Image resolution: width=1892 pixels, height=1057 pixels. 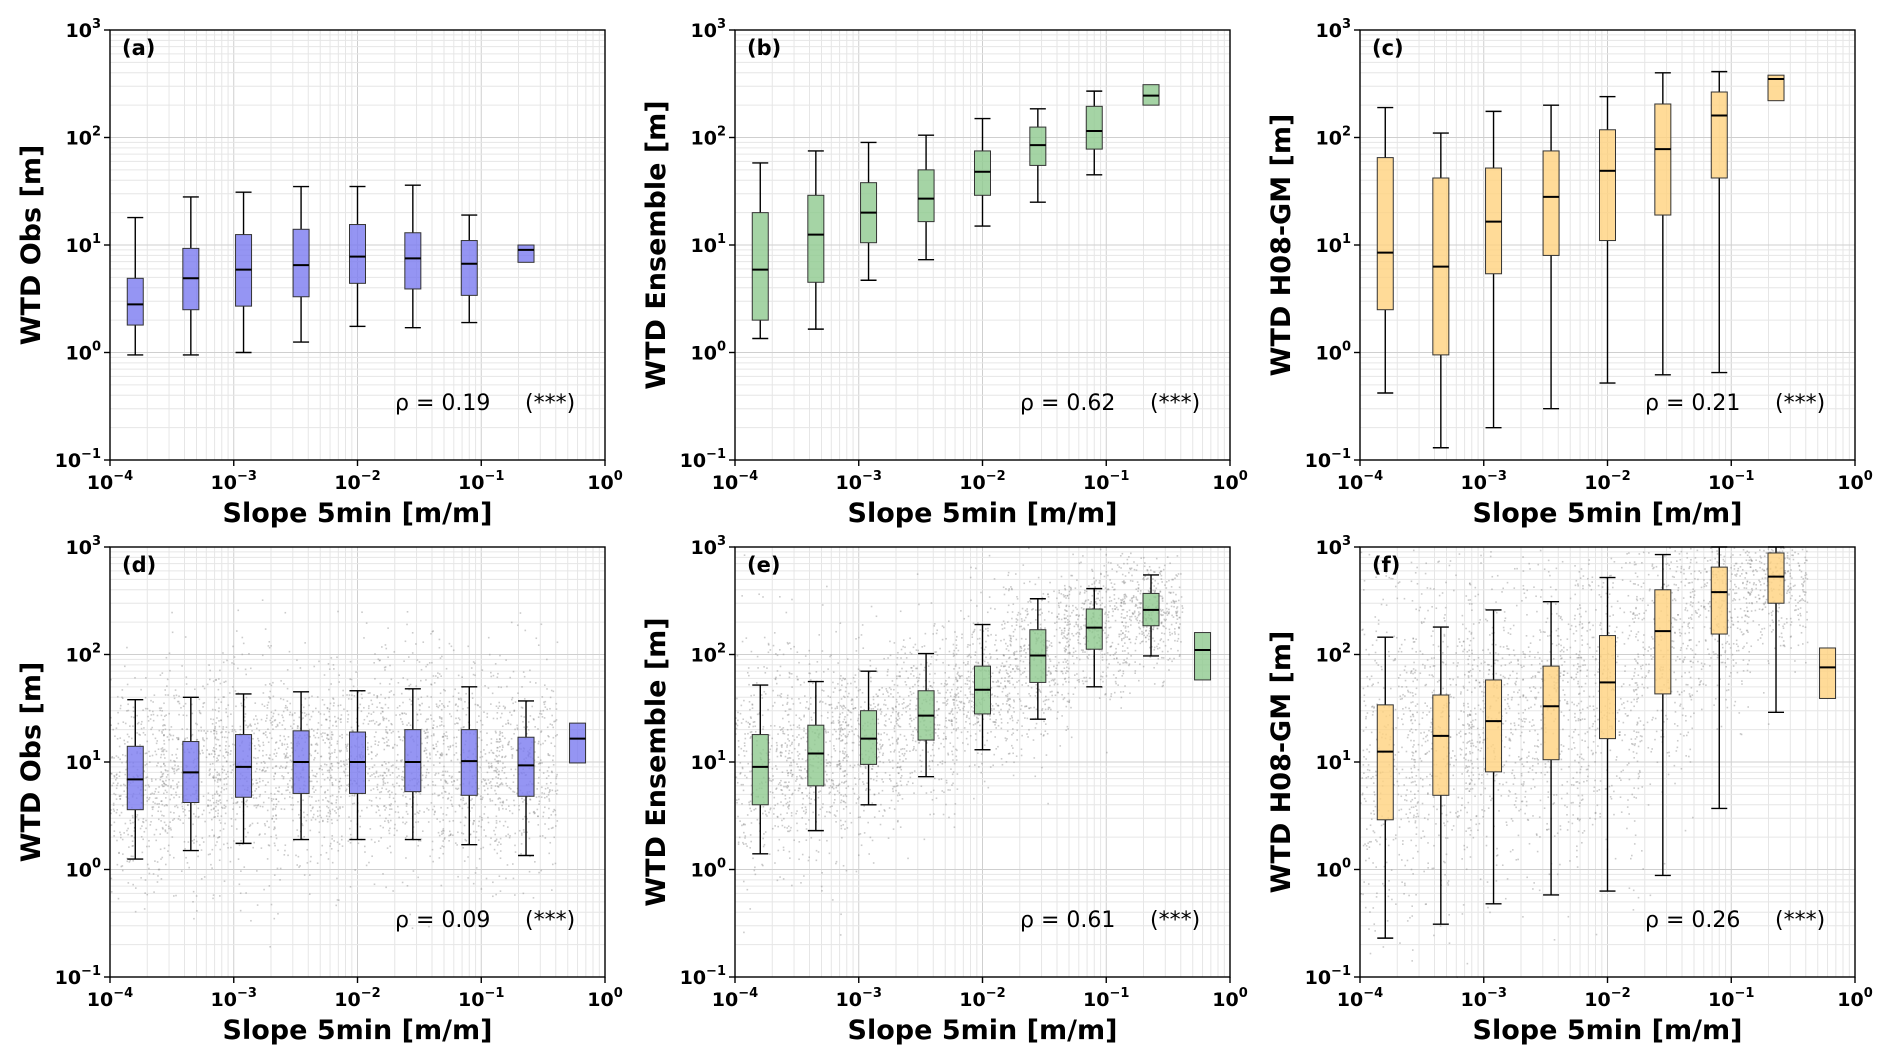 What do you see at coordinates (84, 29) in the screenshot?
I see `y-tick-label: 103` at bounding box center [84, 29].